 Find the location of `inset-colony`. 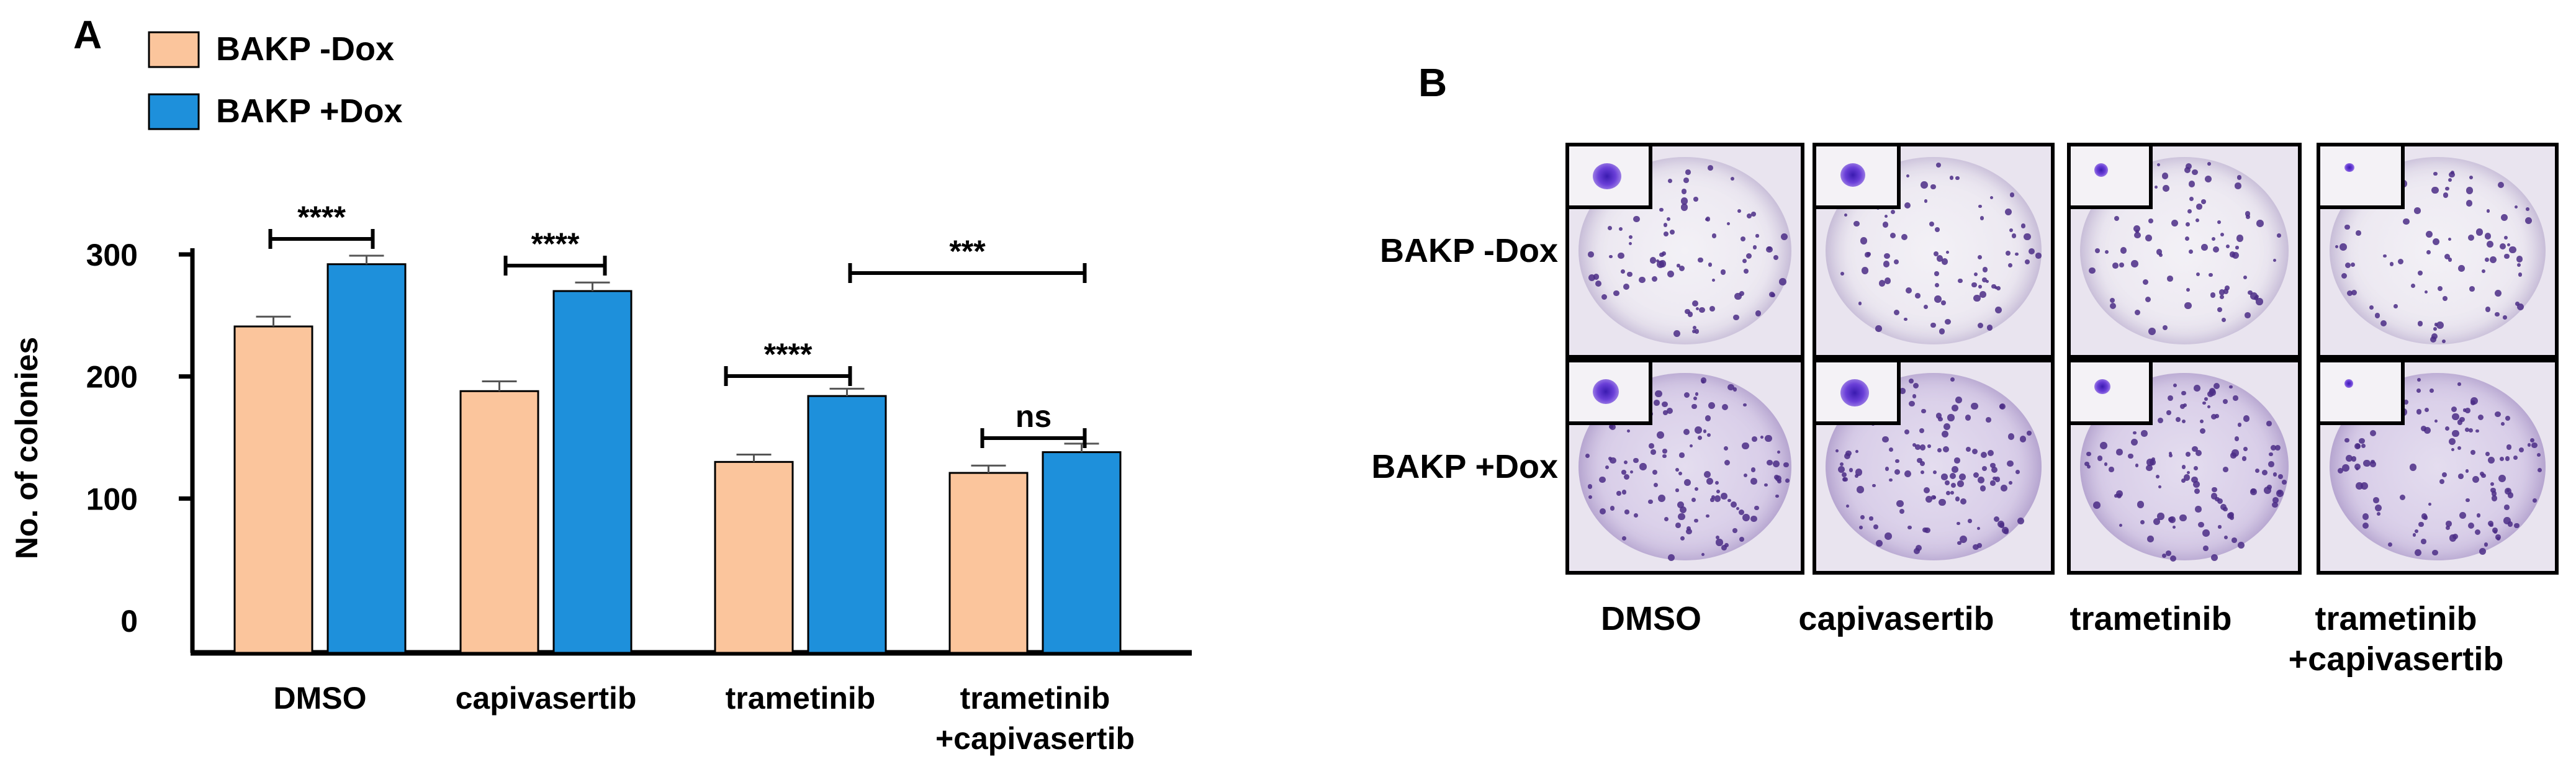

inset-colony is located at coordinates (1606, 391).